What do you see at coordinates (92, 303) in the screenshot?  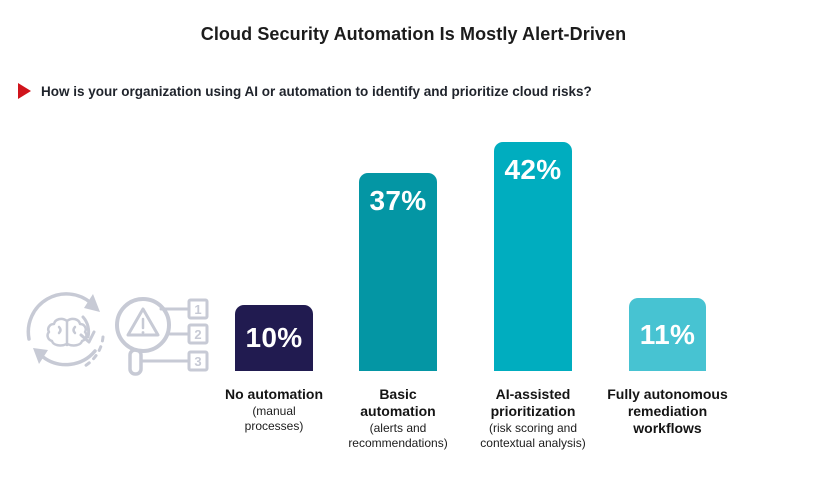 I see `cycle-arrowhead-top` at bounding box center [92, 303].